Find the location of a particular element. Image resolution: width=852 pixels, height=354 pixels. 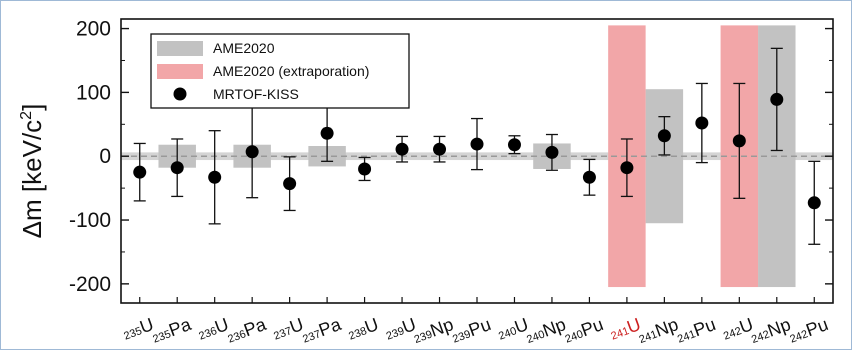

y-tick-label: -100 is located at coordinates (90, 220).